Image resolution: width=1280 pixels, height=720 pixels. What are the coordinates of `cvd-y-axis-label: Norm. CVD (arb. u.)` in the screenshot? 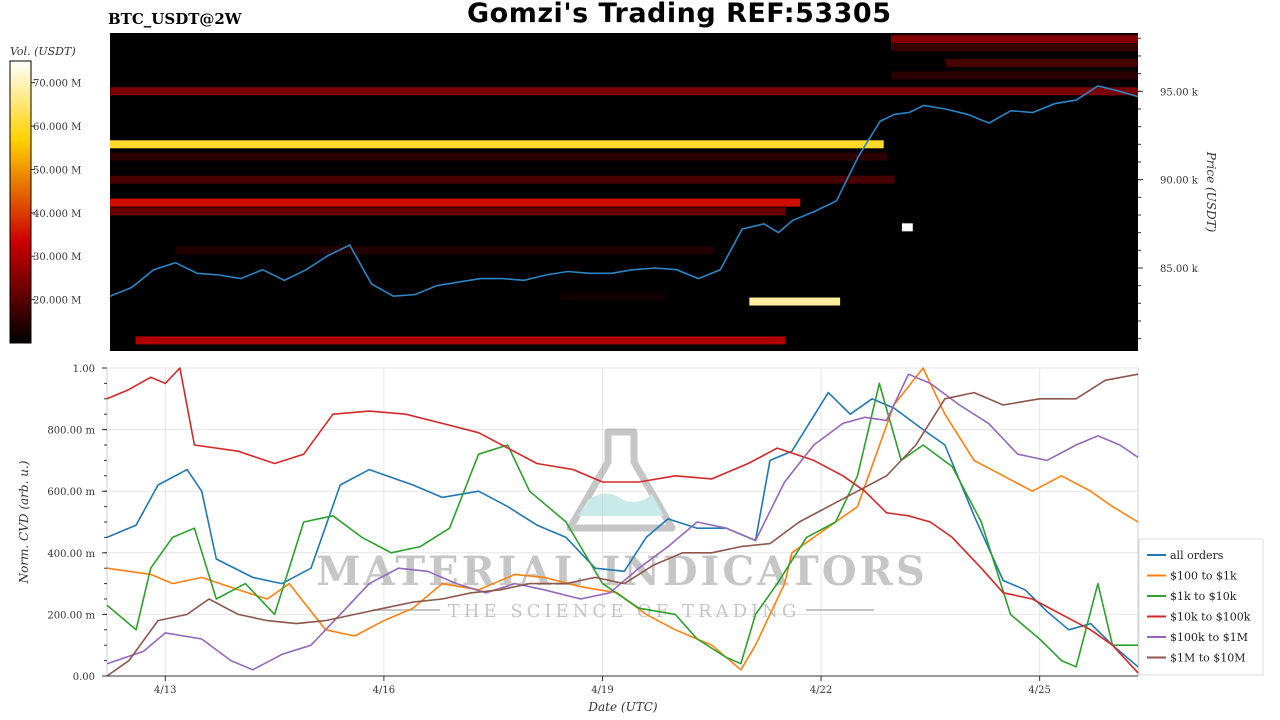 It's located at (24, 522).